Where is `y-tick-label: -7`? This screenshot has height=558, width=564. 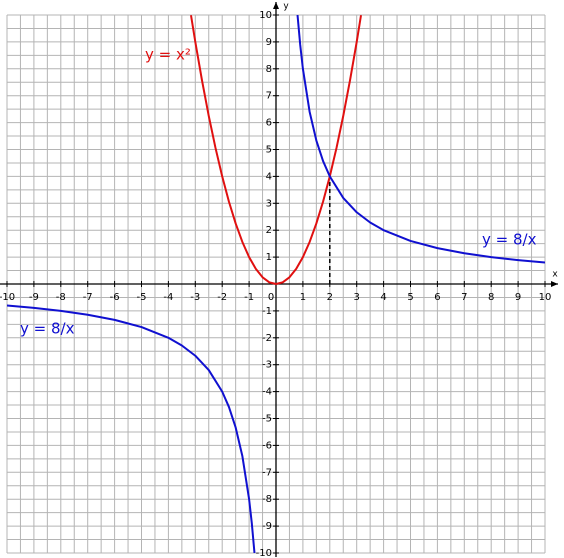
y-tick-label: -7 is located at coordinates (267, 472).